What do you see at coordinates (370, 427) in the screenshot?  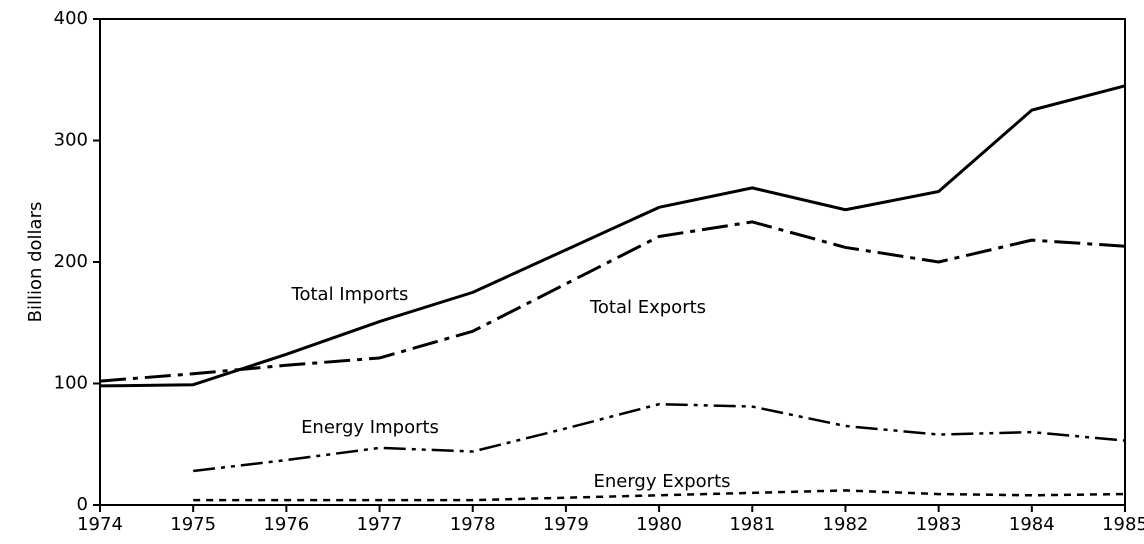 I see `series-label: Energy Imports` at bounding box center [370, 427].